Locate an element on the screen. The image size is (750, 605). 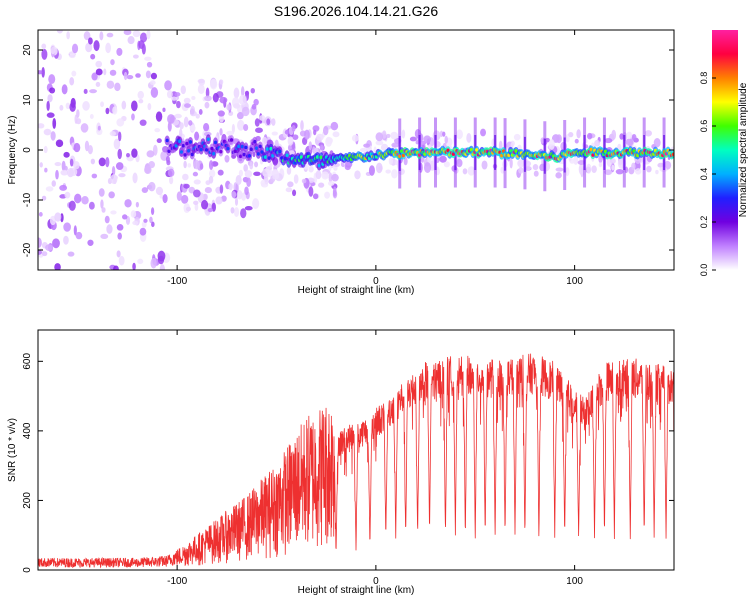
snr-ytick-label: 400 is located at coordinates (27, 430).